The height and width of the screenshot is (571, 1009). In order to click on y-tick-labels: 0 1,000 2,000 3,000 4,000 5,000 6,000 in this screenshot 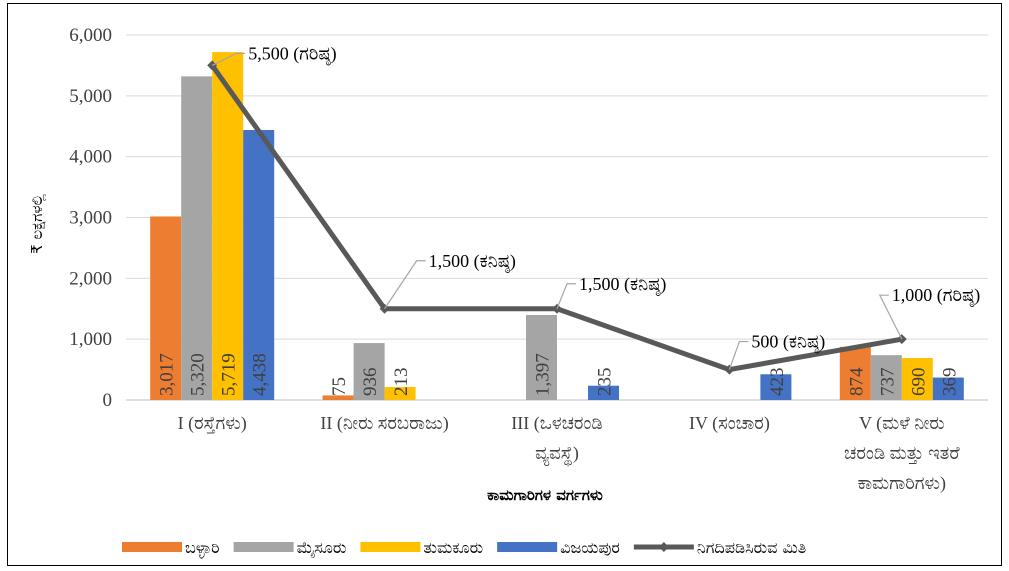, I will do `click(90, 218)`.